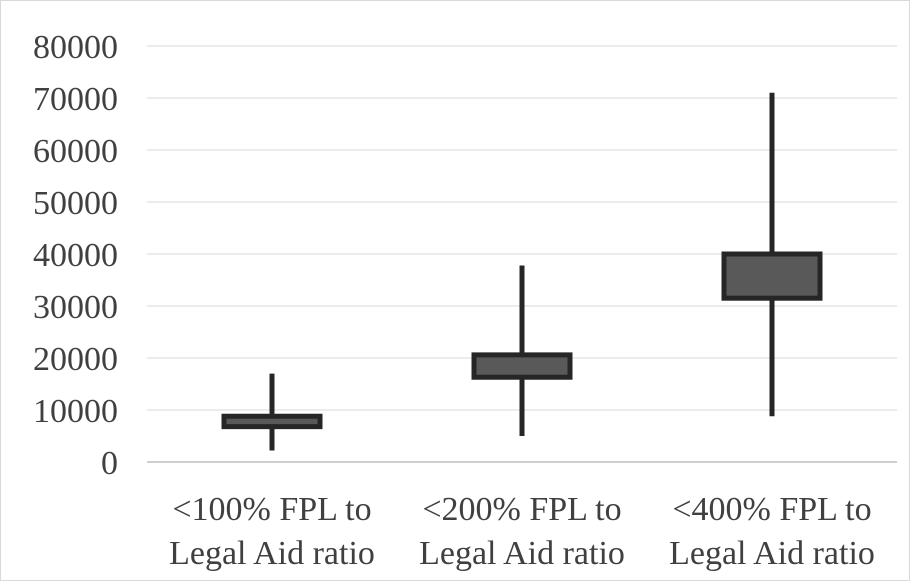 Image resolution: width=910 pixels, height=581 pixels. I want to click on y-tick-label: 80000, so click(75, 47).